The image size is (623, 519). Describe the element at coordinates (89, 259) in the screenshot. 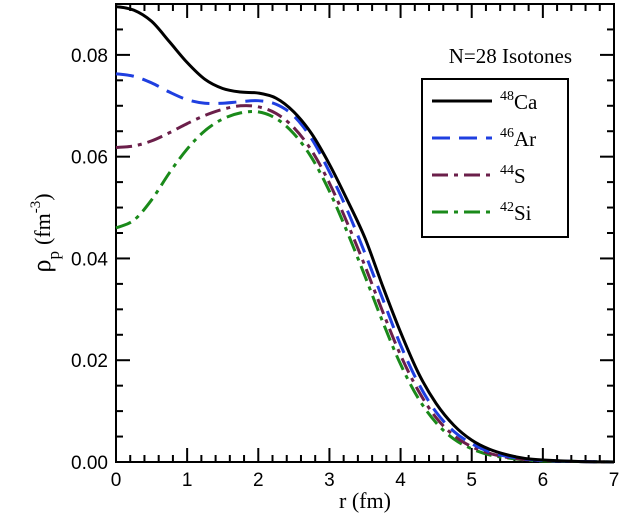

I see `y-tick-label: 0.04` at that location.